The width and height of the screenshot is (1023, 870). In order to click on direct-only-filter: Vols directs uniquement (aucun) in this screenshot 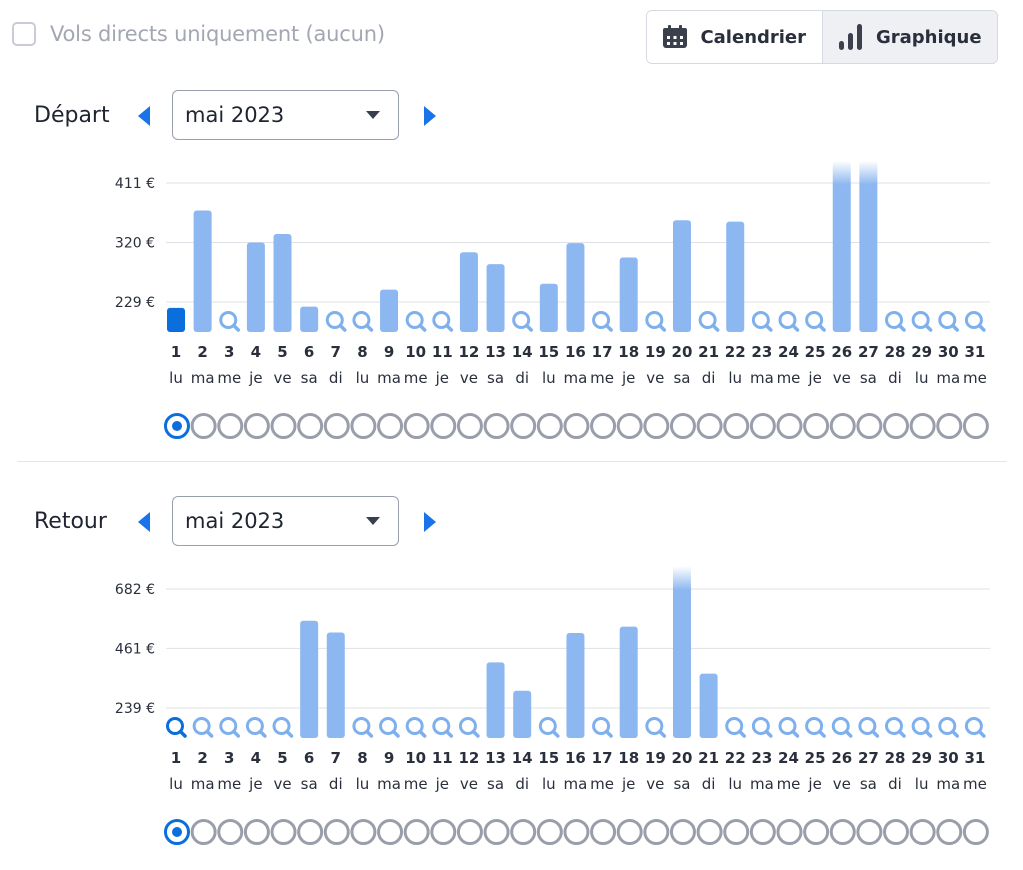, I will do `click(198, 34)`.